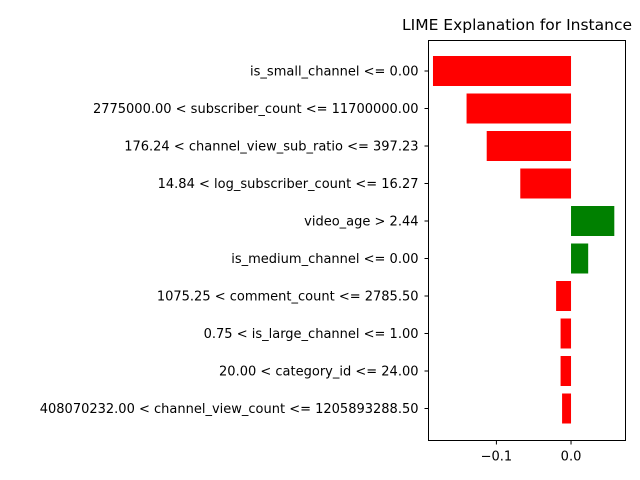 The image size is (640, 480). Describe the element at coordinates (288, 184) in the screenshot. I see `y-tick-label: 14.84 < log_subscriber_count <= 16.27` at that location.